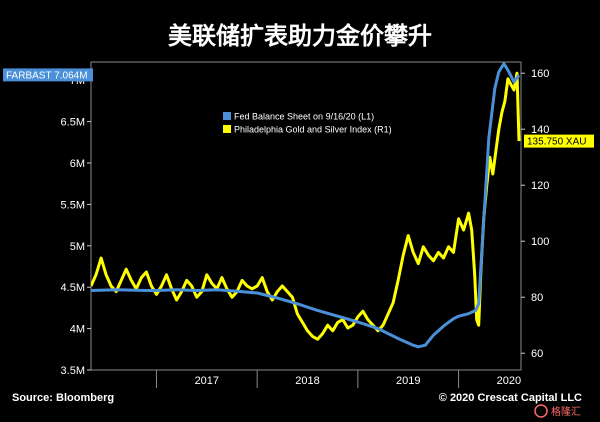 The image size is (600, 422). What do you see at coordinates (300, 36) in the screenshot?
I see `chart-title: 美联储扩表助力金价攀升` at bounding box center [300, 36].